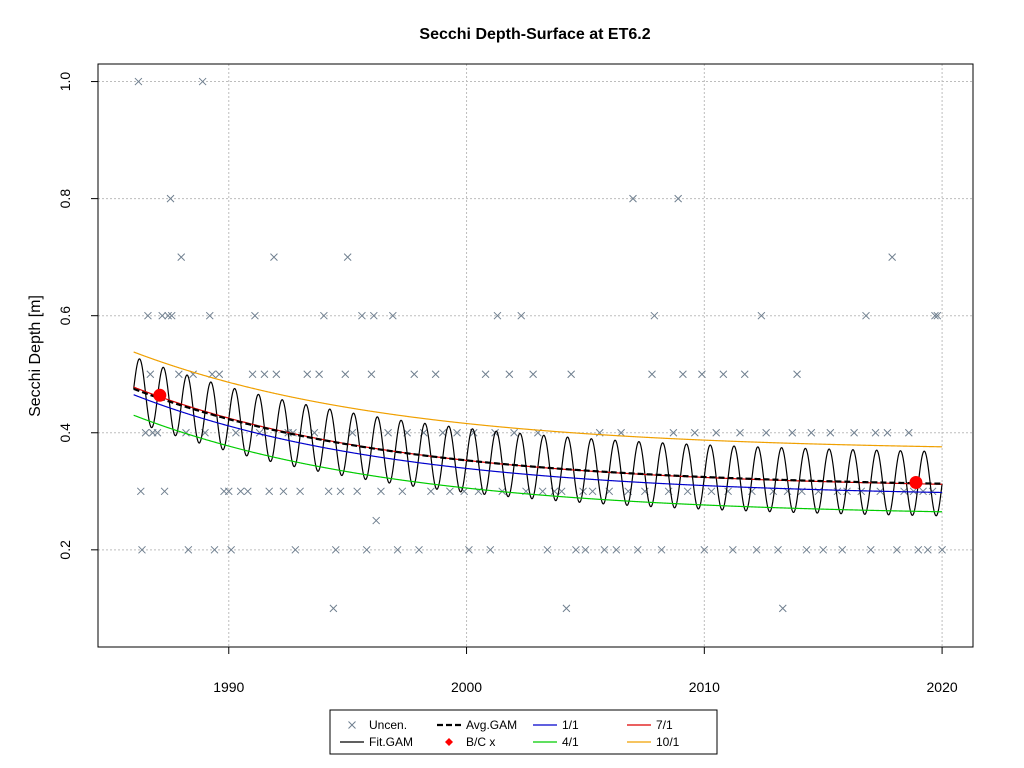 This screenshot has height=768, width=1024. I want to click on series-10-1-line, so click(538, 399).